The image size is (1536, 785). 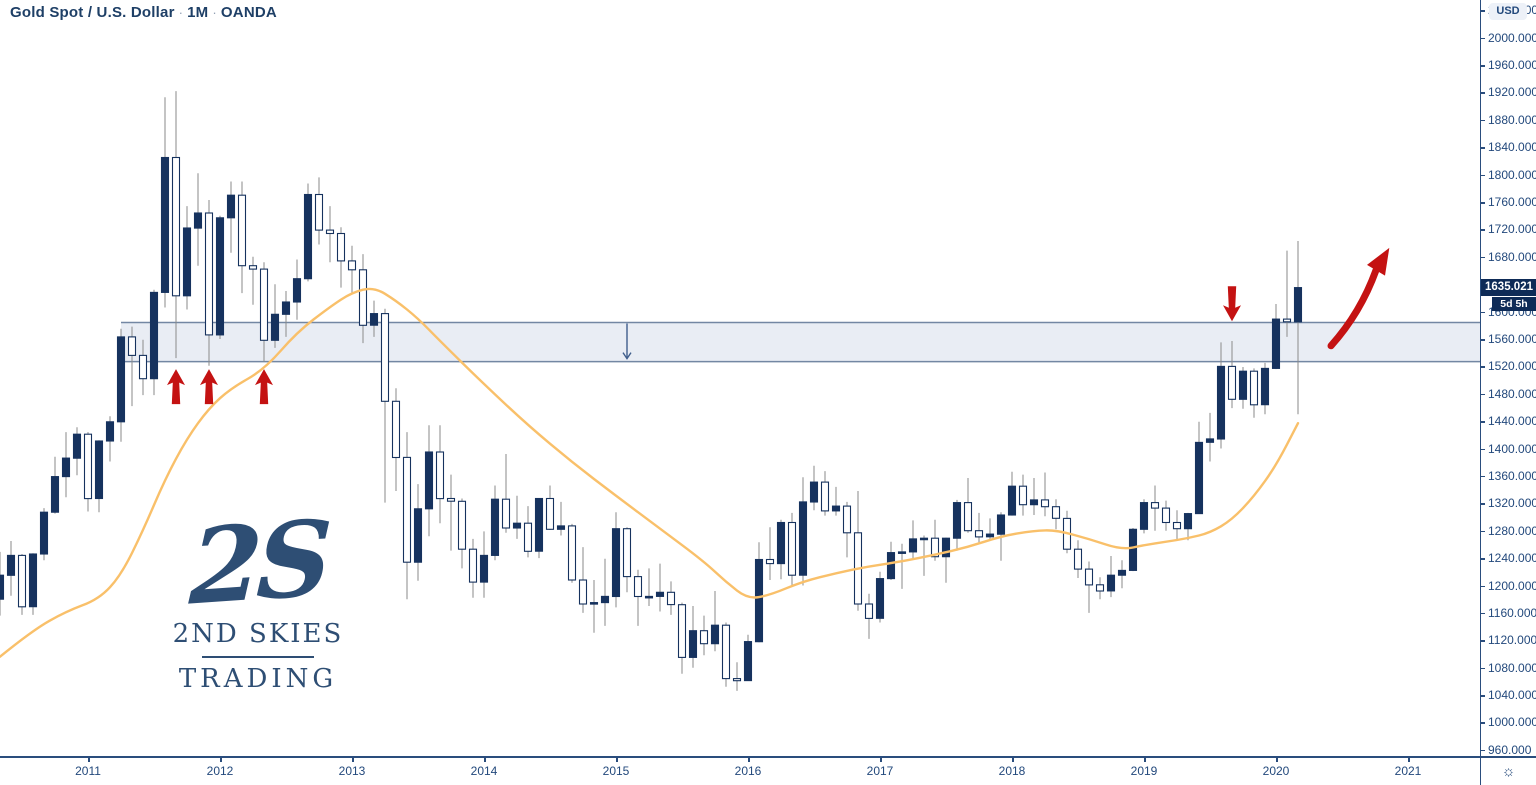 What do you see at coordinates (1508, 11) in the screenshot?
I see `currency-button: USD` at bounding box center [1508, 11].